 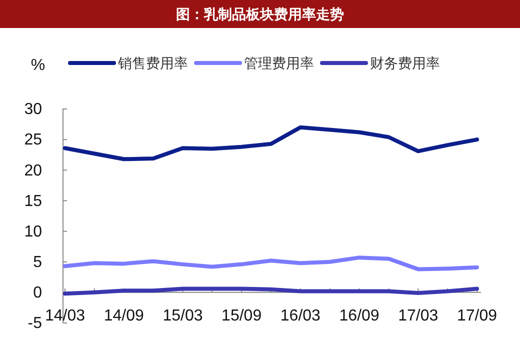 I want to click on y-tick-label: 30, so click(x=33, y=109).